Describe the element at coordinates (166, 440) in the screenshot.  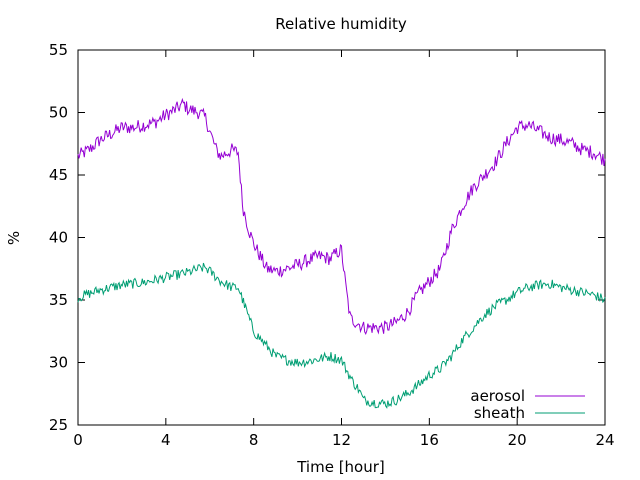
I see `x-tick-label: 4` at that location.